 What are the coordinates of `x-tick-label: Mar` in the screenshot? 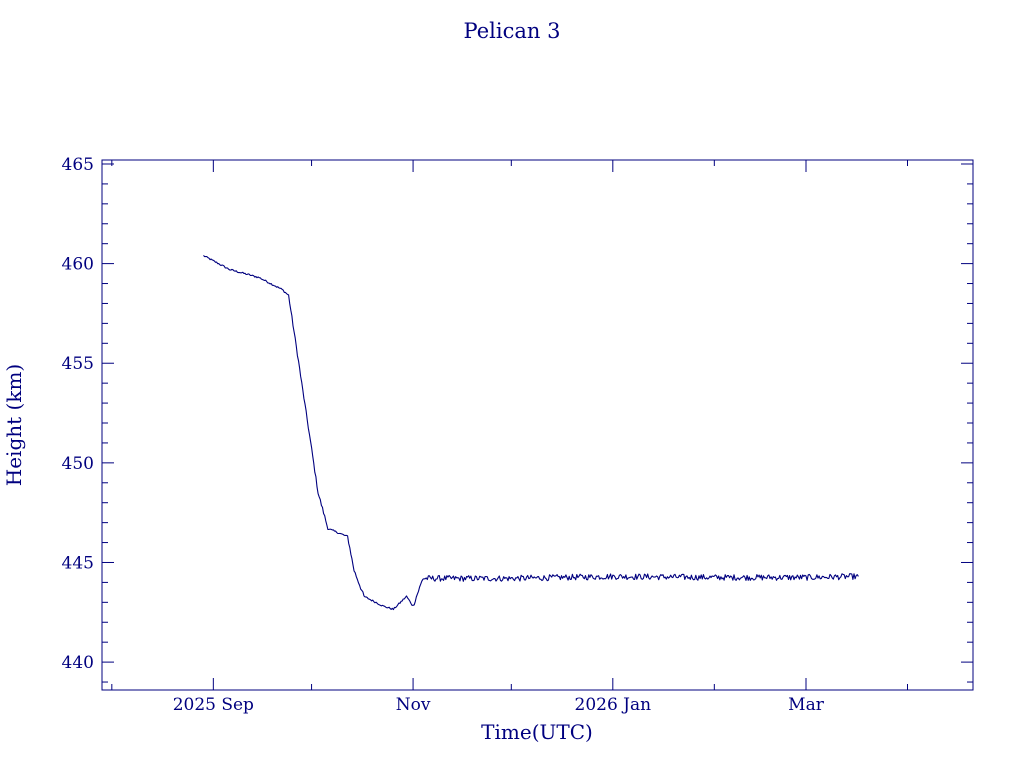 It's located at (806, 705).